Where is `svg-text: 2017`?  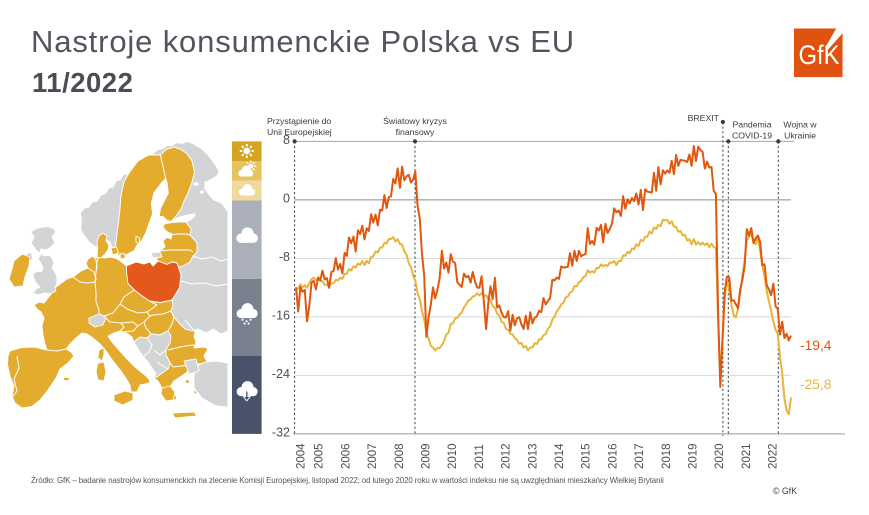 svg-text: 2017 is located at coordinates (640, 456).